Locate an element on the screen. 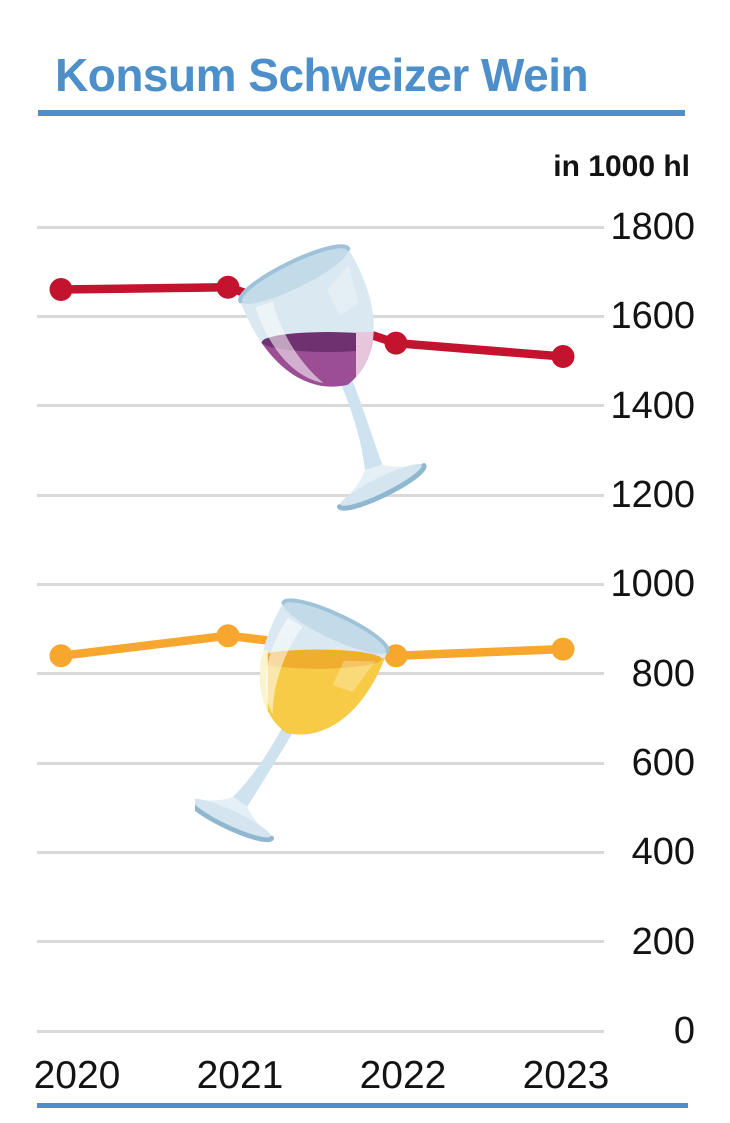 This screenshot has width=730, height=1123. y-tick-label: 1200 is located at coordinates (652, 495).